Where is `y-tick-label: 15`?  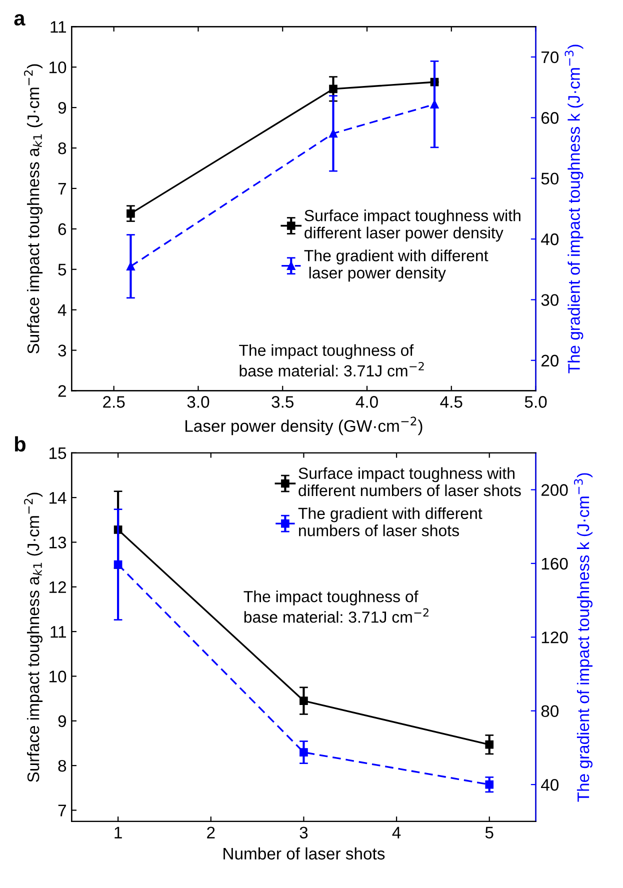
y-tick-label: 15 is located at coordinates (58, 453).